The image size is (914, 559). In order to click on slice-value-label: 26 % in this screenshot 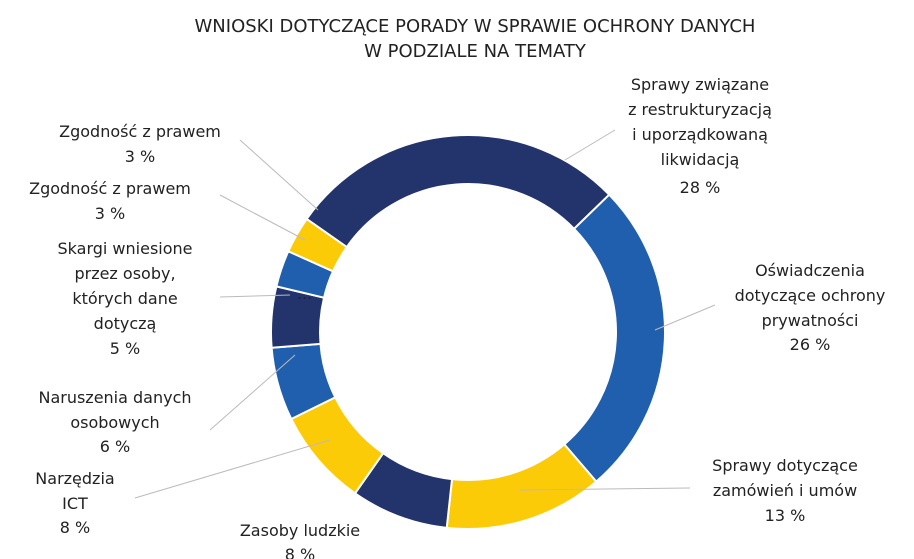, I will do `click(810, 344)`.